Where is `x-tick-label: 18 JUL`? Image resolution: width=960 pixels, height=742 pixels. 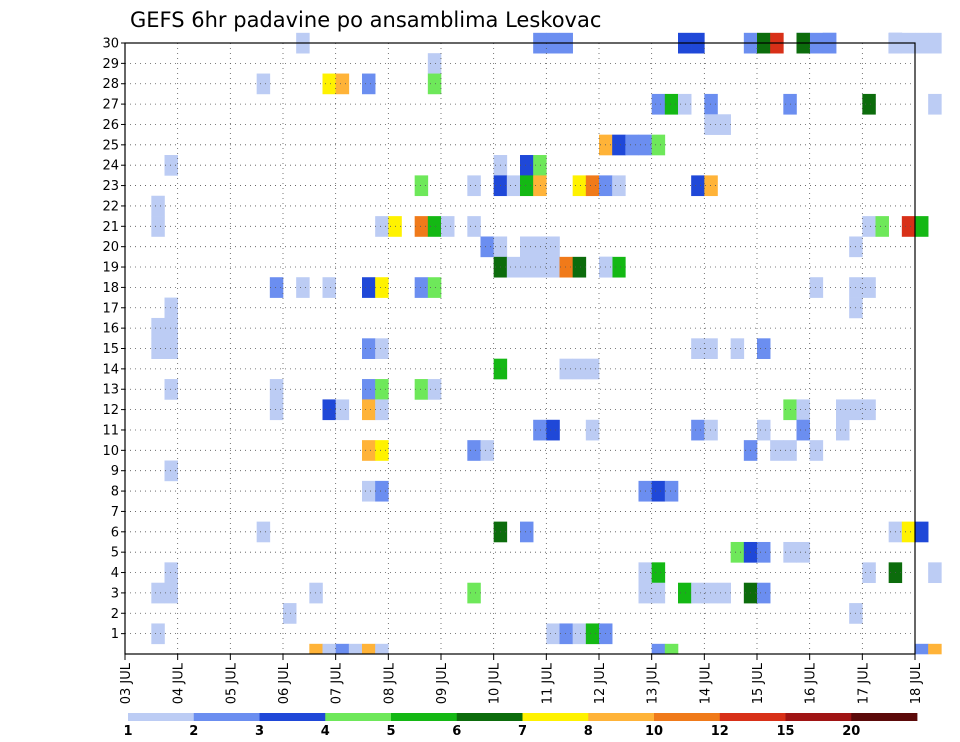
x-tick-label: 18 JUL is located at coordinates (916, 683).